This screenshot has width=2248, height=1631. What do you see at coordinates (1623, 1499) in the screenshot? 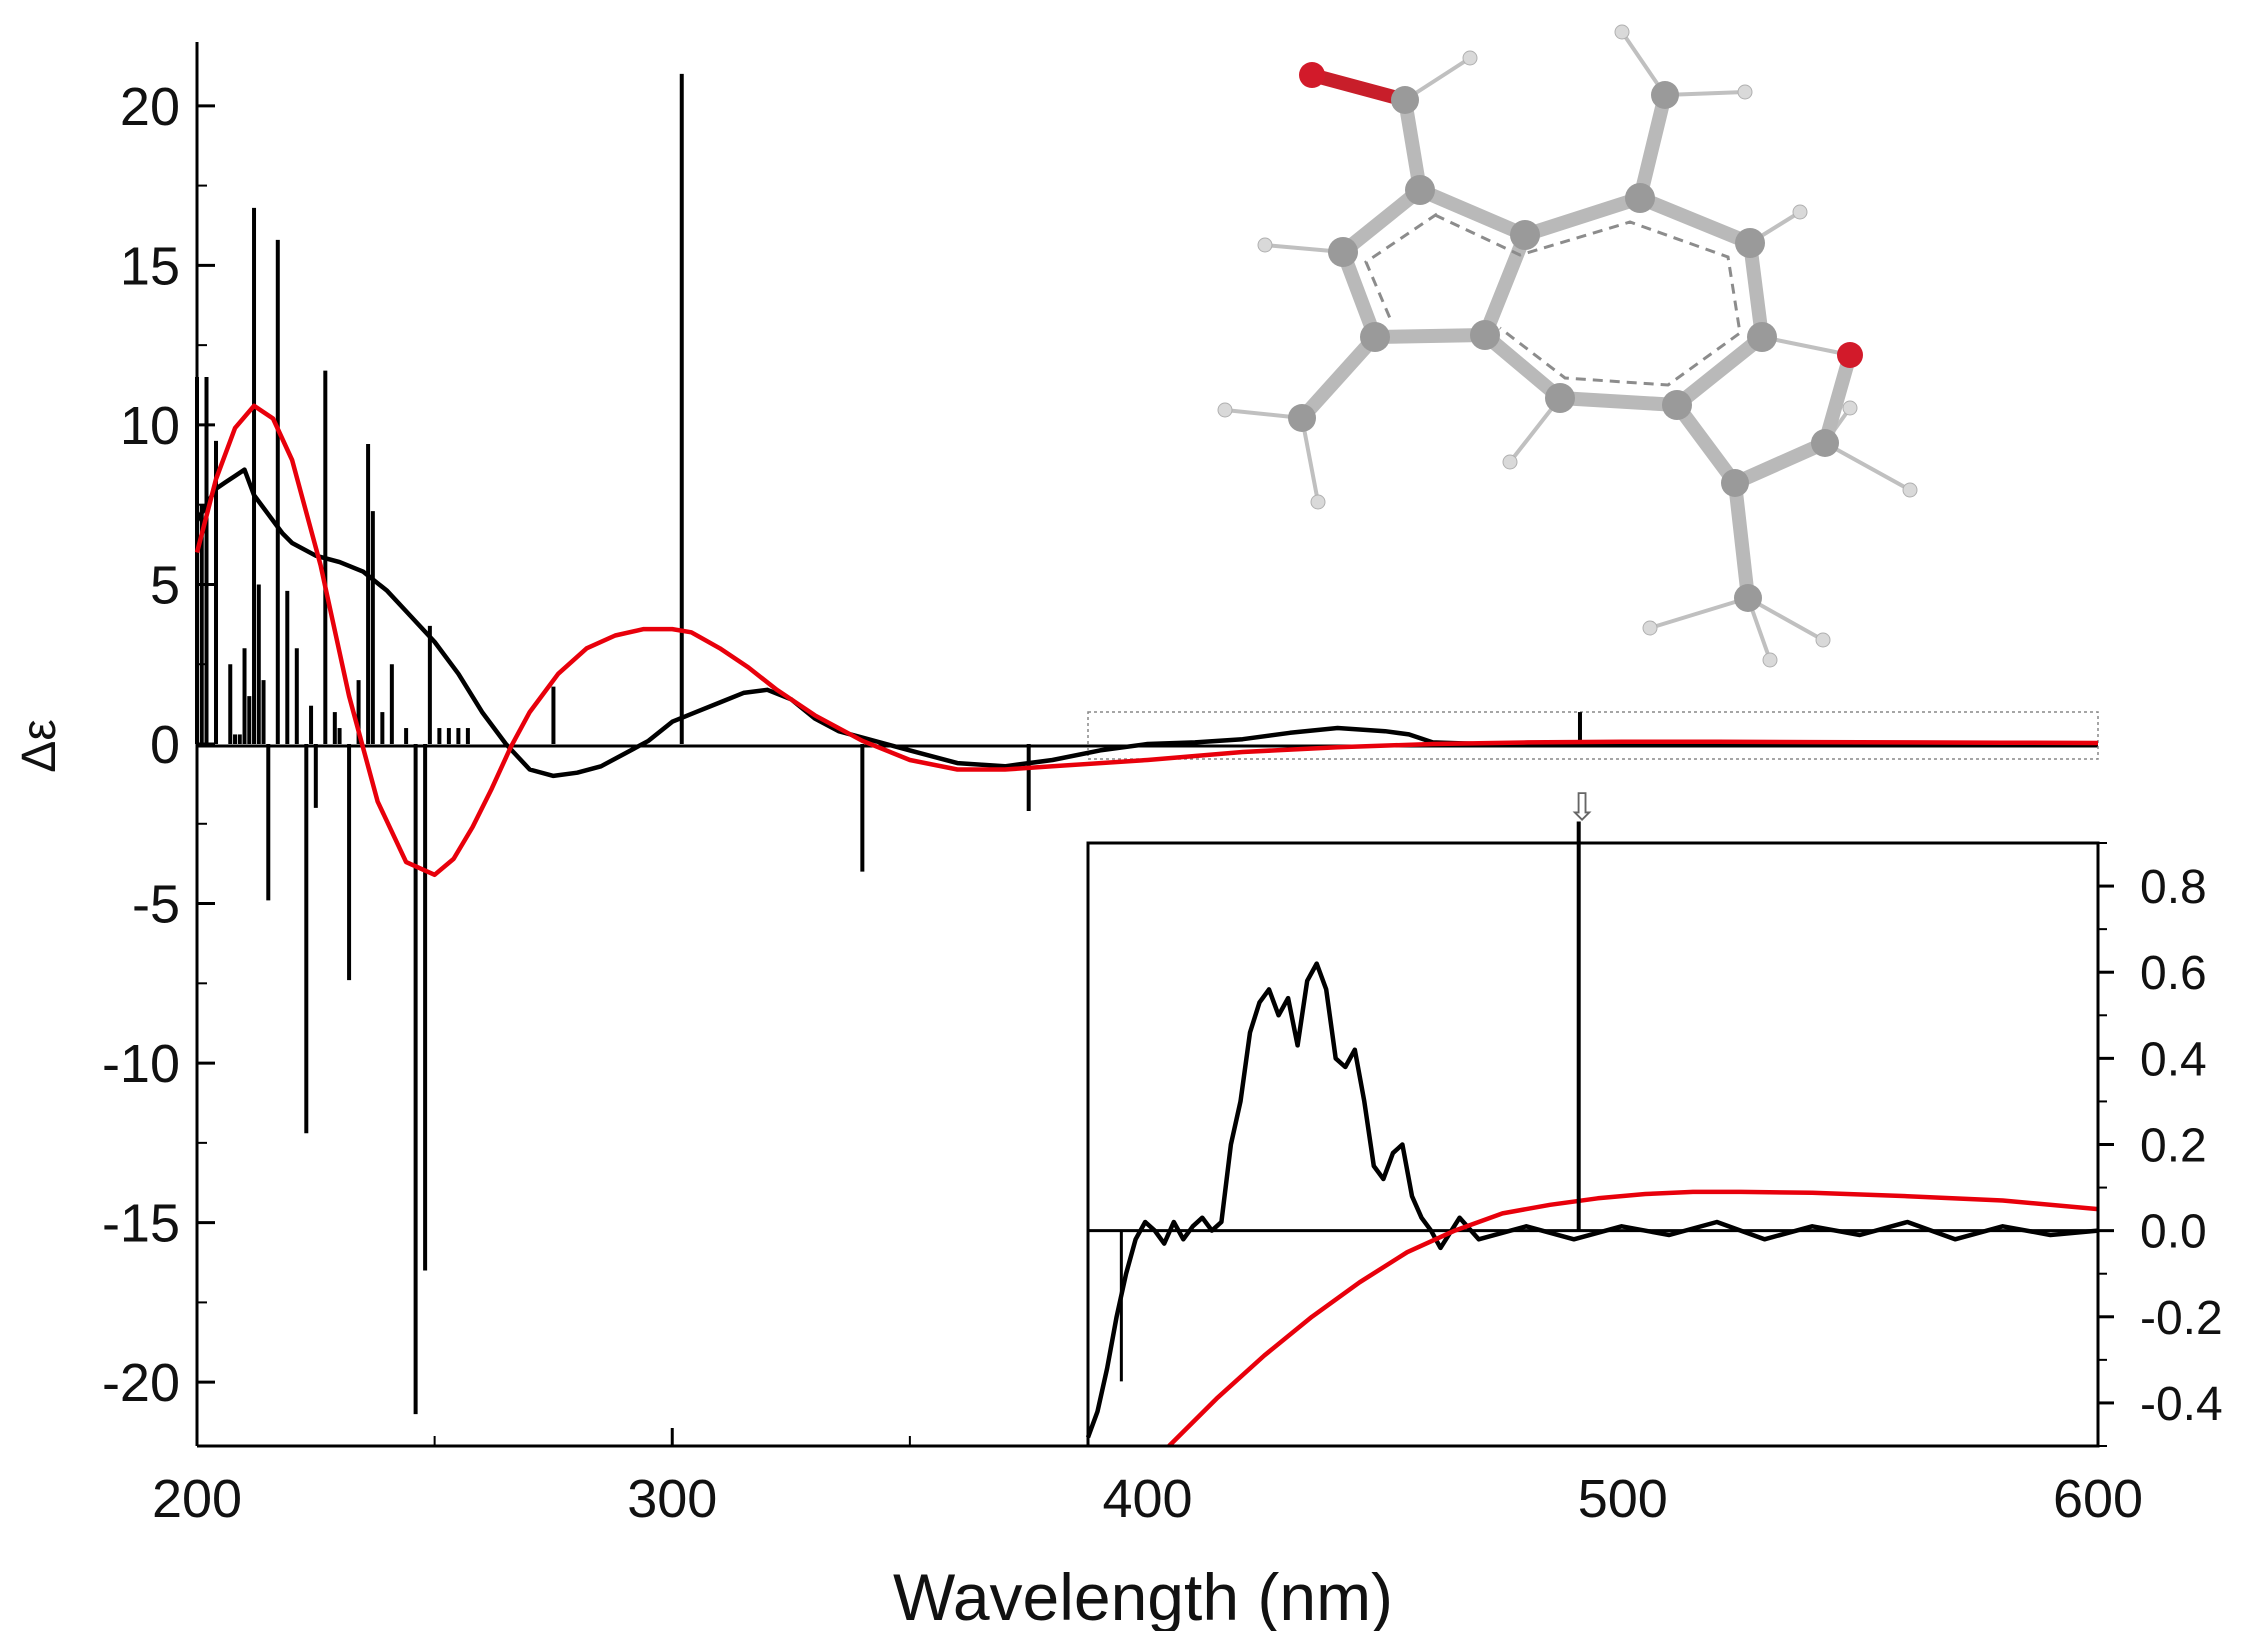
I see `x-tick-label: 500` at bounding box center [1623, 1499].